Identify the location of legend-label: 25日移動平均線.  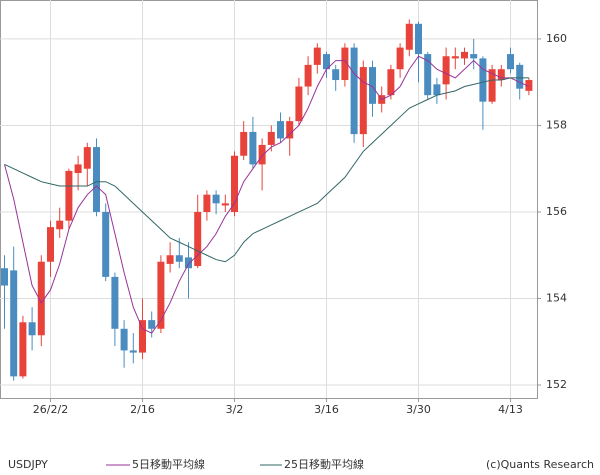
(324, 464).